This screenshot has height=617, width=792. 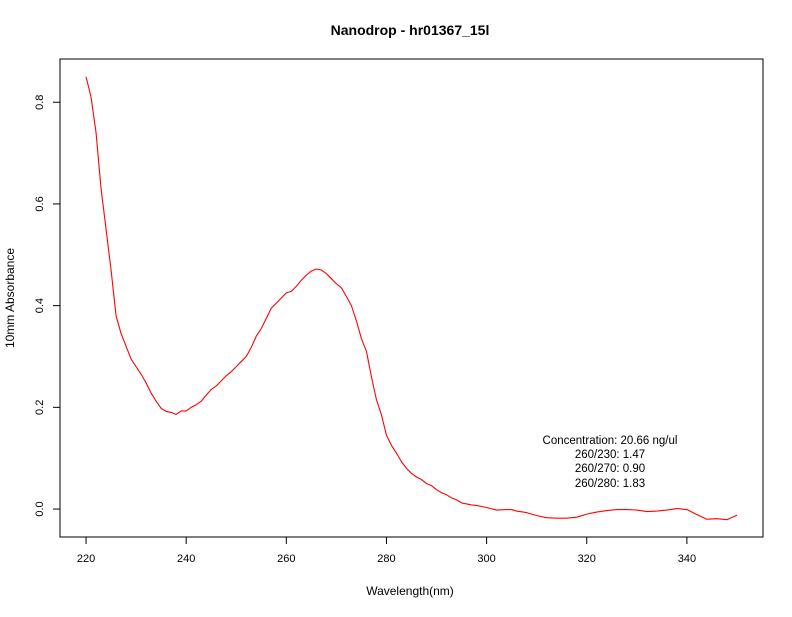 I want to click on x-tick-label: 240, so click(x=186, y=559).